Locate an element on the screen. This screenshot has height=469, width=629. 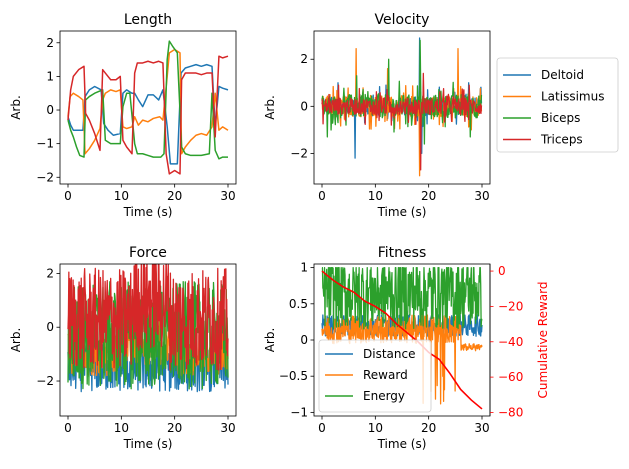
legend-fitness: Distance Reward Energy is located at coordinates (375, 376).